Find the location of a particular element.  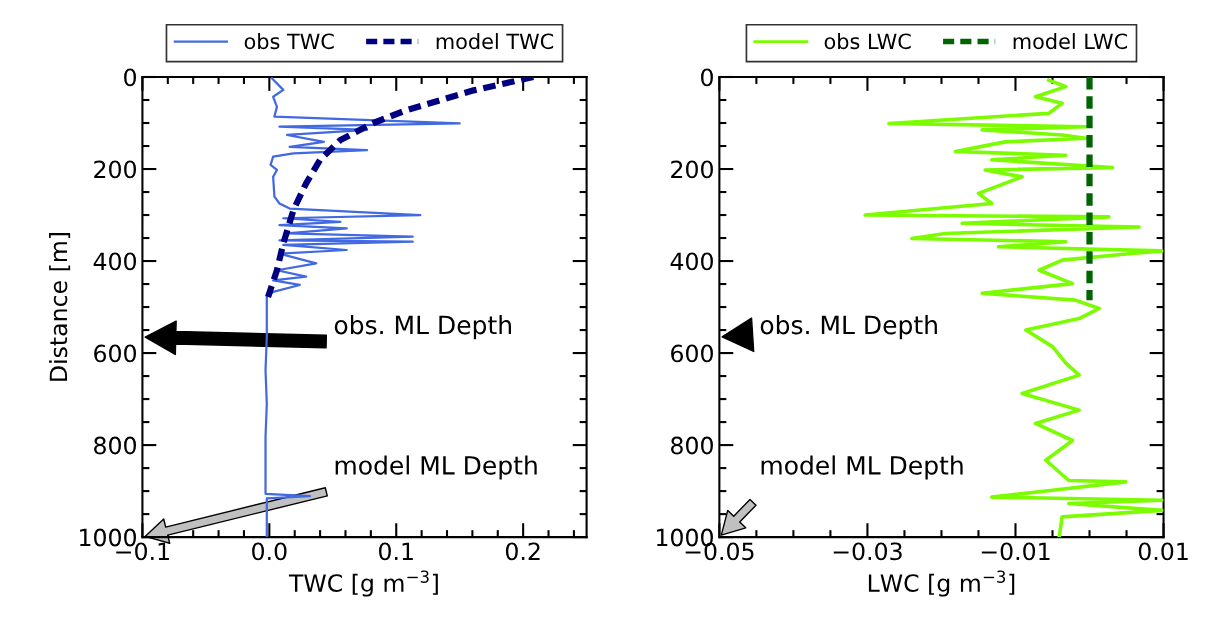

legend-label: obs TWC is located at coordinates (289, 41).